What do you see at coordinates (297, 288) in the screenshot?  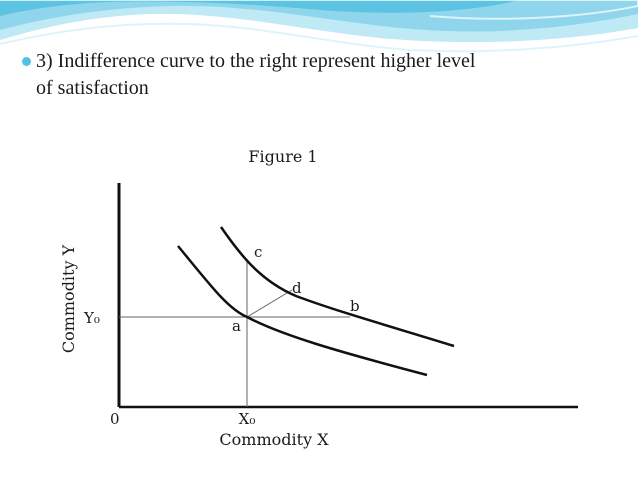 I see `point-label-d: d` at bounding box center [297, 288].